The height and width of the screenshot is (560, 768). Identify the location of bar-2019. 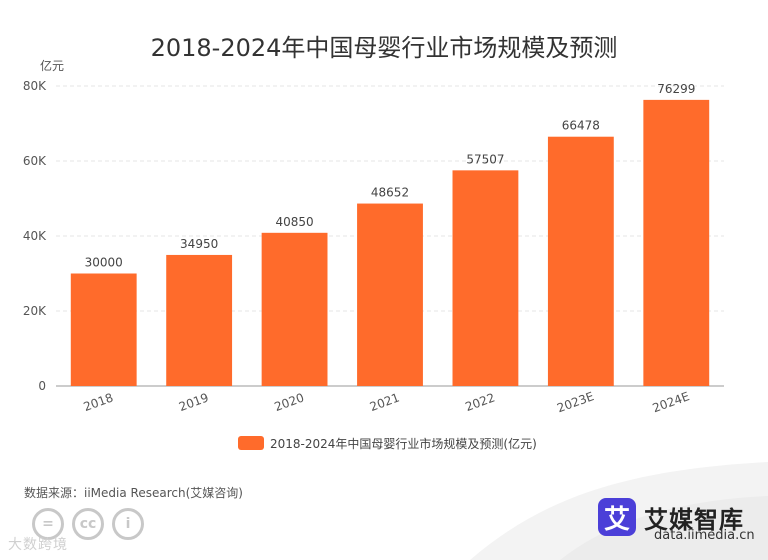
(199, 320).